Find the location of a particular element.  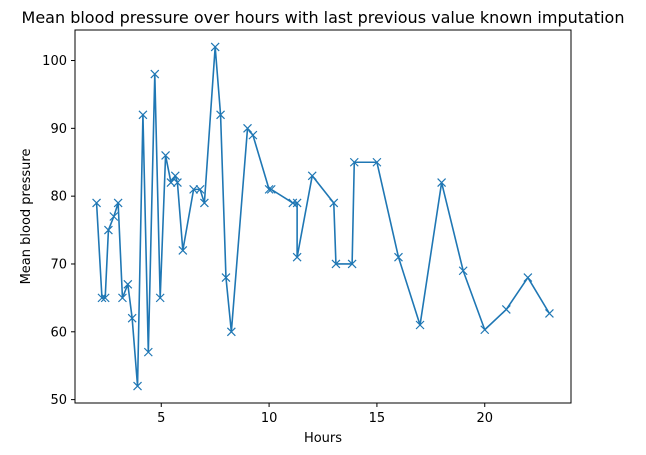

y-axis-label: Mean blood pressure is located at coordinates (26, 217).